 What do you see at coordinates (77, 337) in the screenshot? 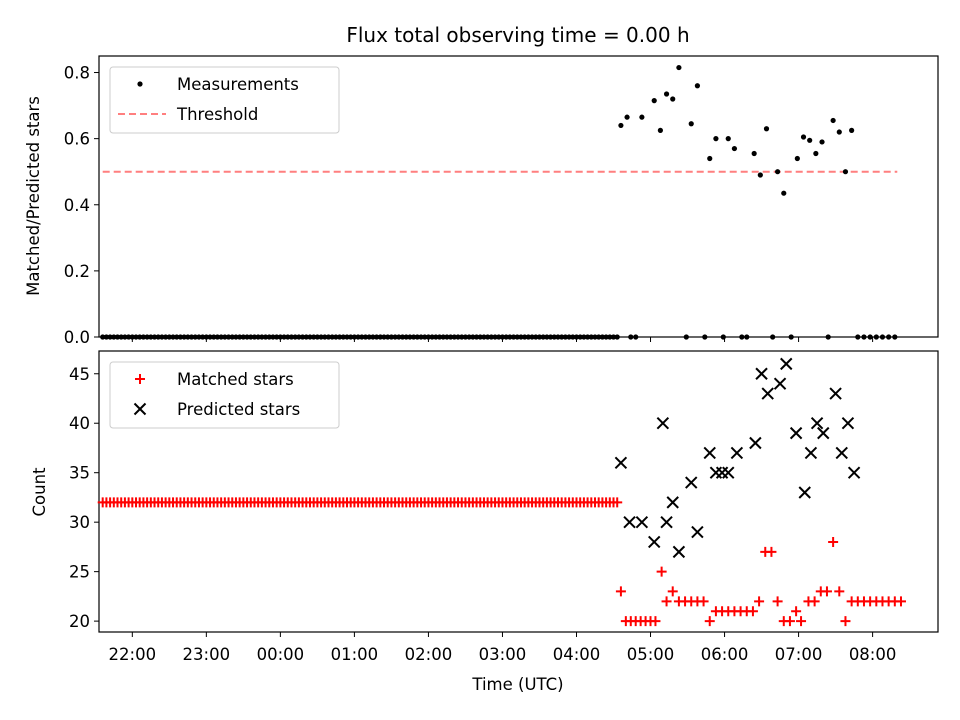
I see `top-y-tick-label: 0.0` at bounding box center [77, 337].